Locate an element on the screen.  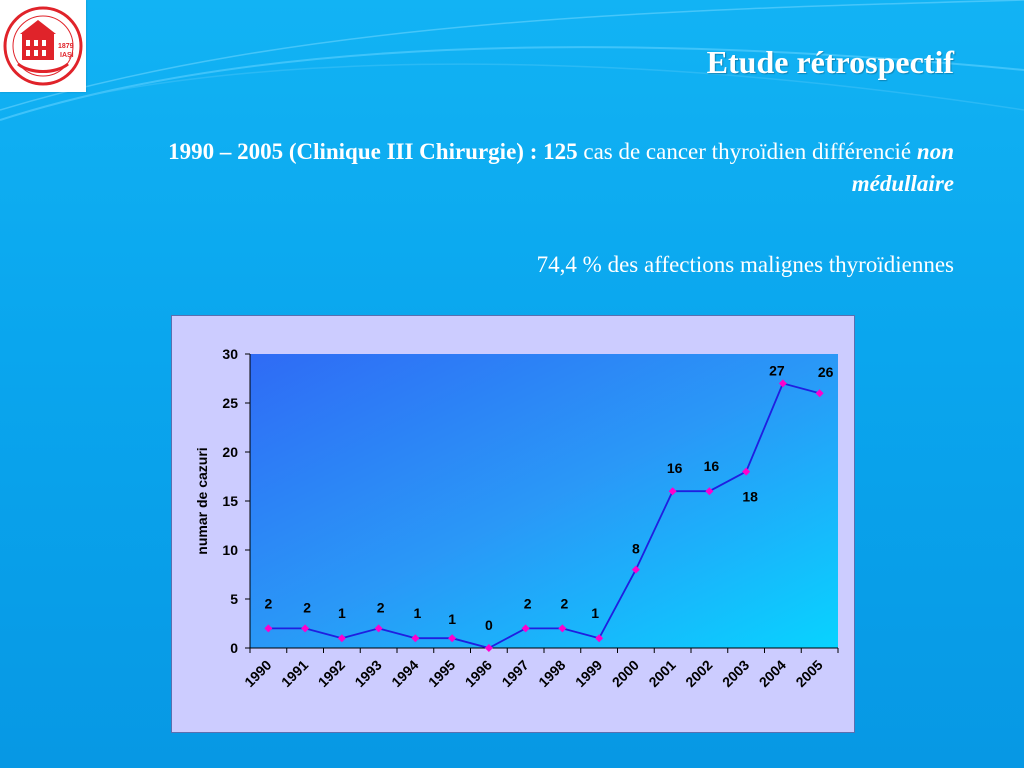
x-tick-label: 1994 is located at coordinates (404, 673).